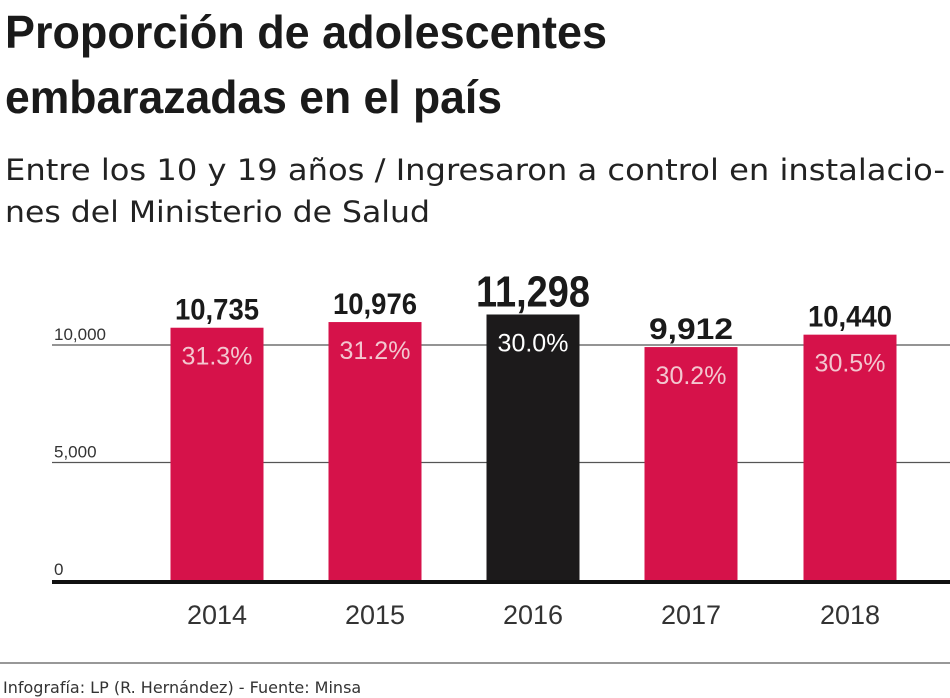  I want to click on x-tick-label: 2016, so click(533, 615).